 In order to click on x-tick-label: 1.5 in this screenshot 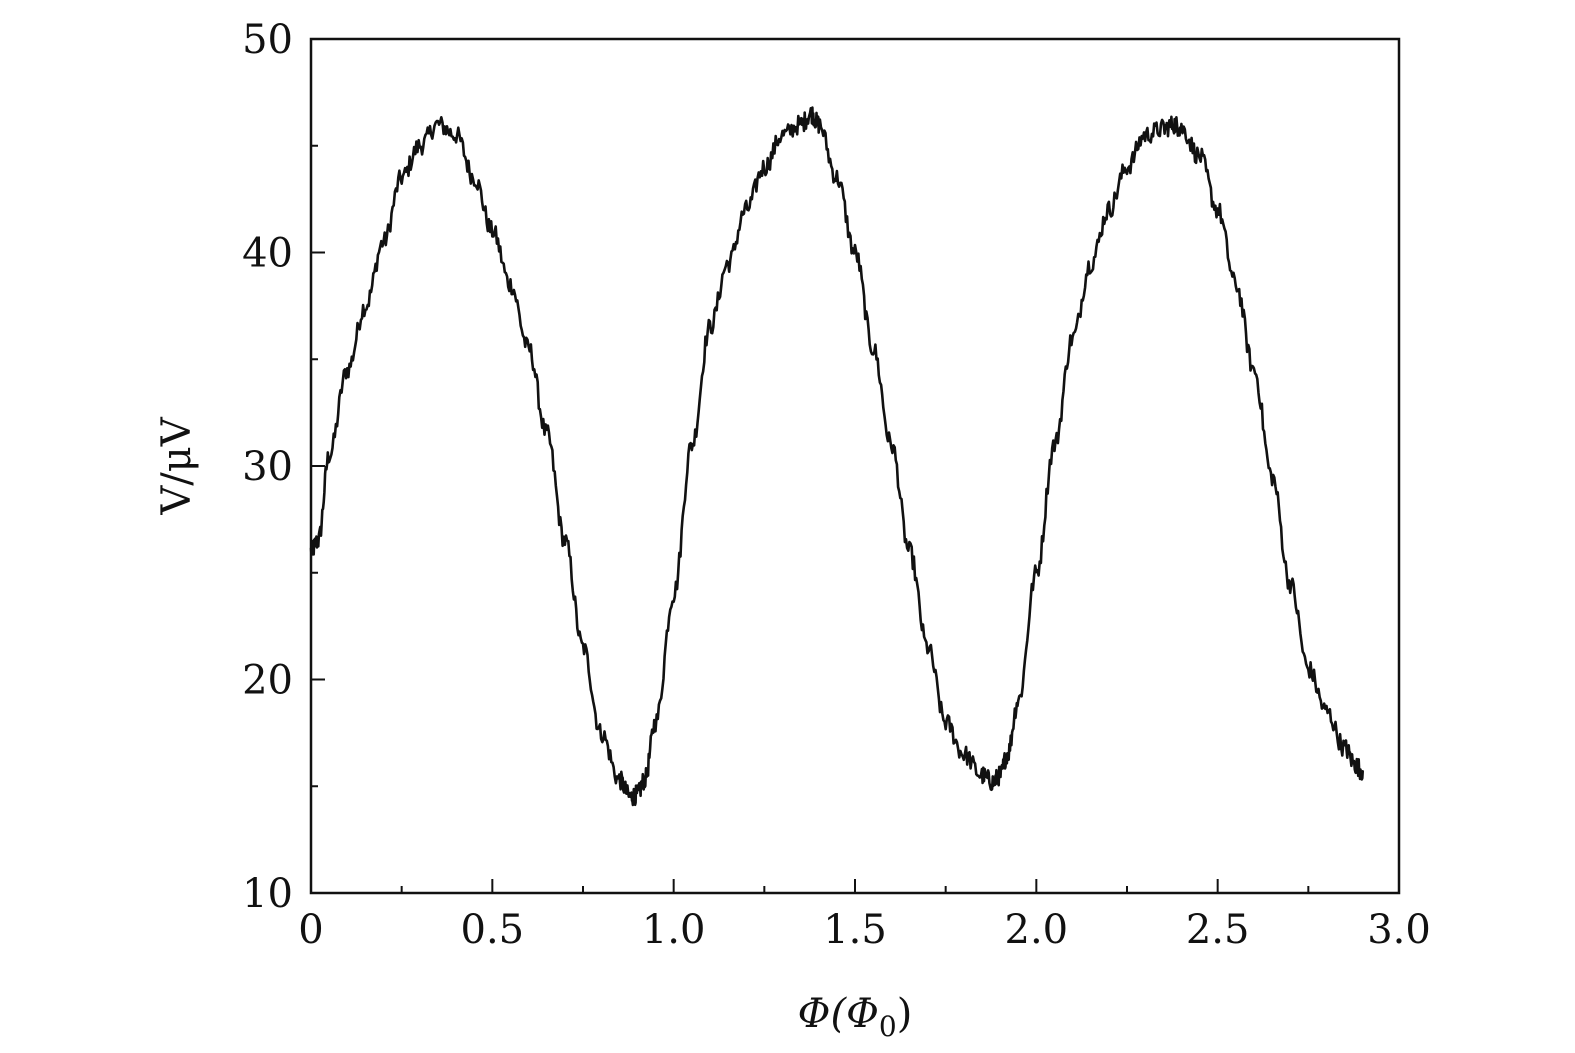, I will do `click(855, 930)`.